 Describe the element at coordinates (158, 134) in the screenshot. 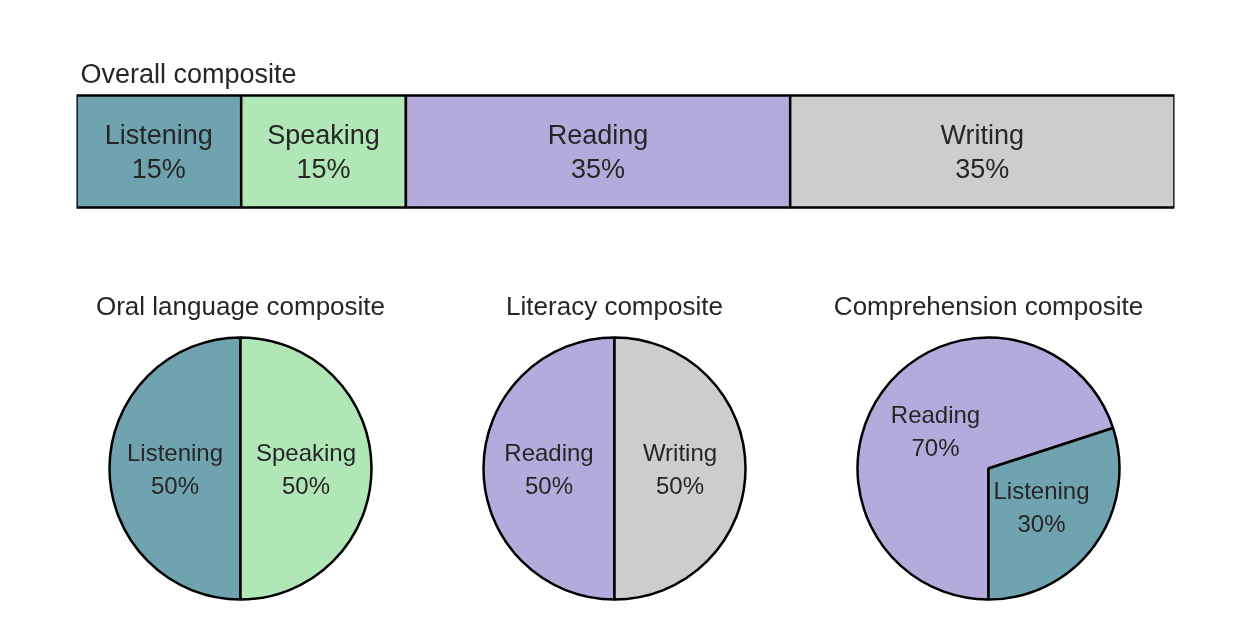

I see `series-label: Listening` at that location.